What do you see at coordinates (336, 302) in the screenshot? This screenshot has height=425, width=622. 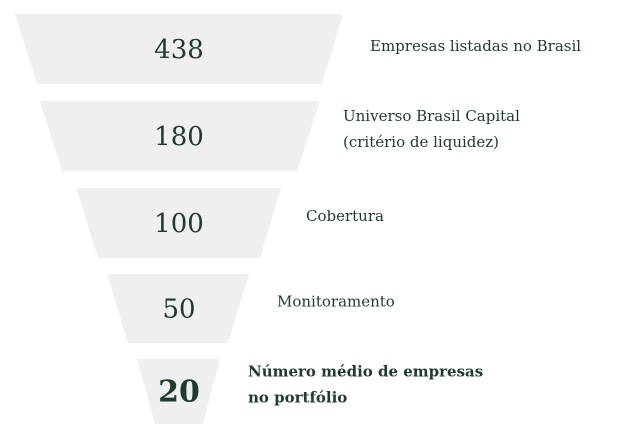 I see `stage-label: Monitoramento` at bounding box center [336, 302].